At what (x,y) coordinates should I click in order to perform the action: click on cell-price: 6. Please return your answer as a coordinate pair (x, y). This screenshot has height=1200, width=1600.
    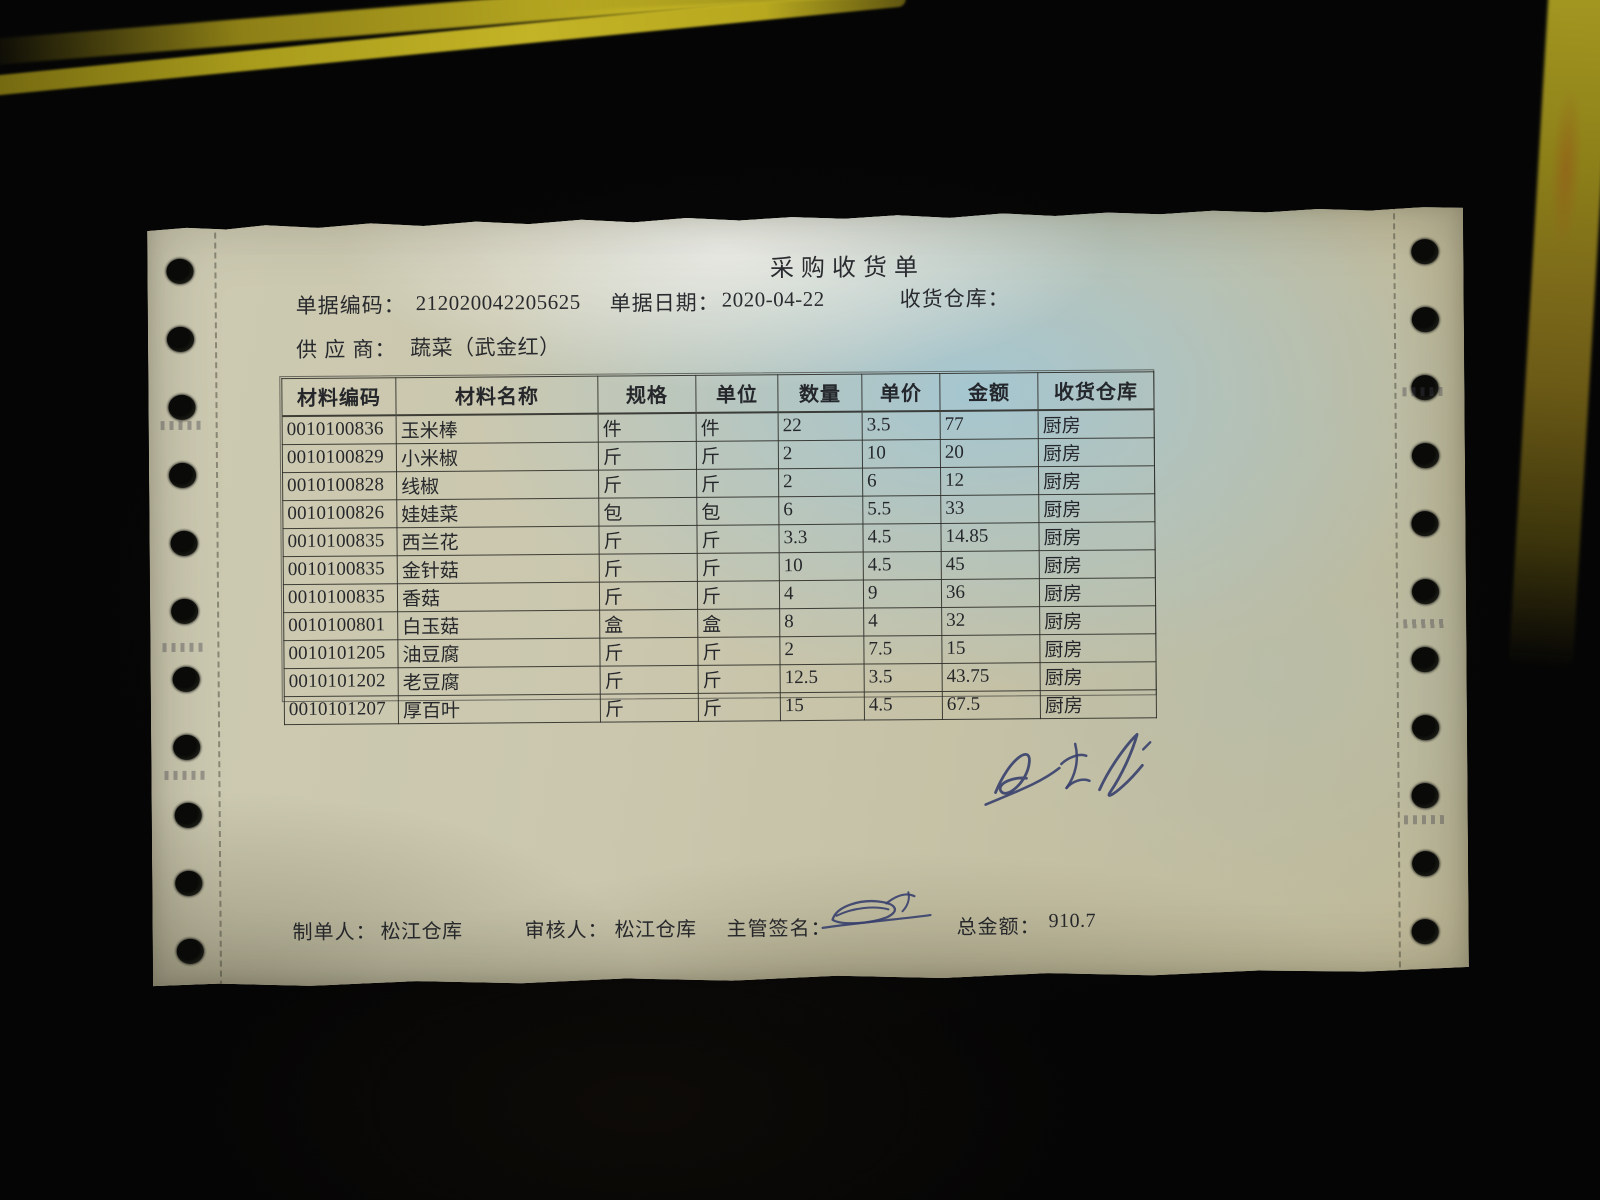
    Looking at the image, I should click on (902, 481).